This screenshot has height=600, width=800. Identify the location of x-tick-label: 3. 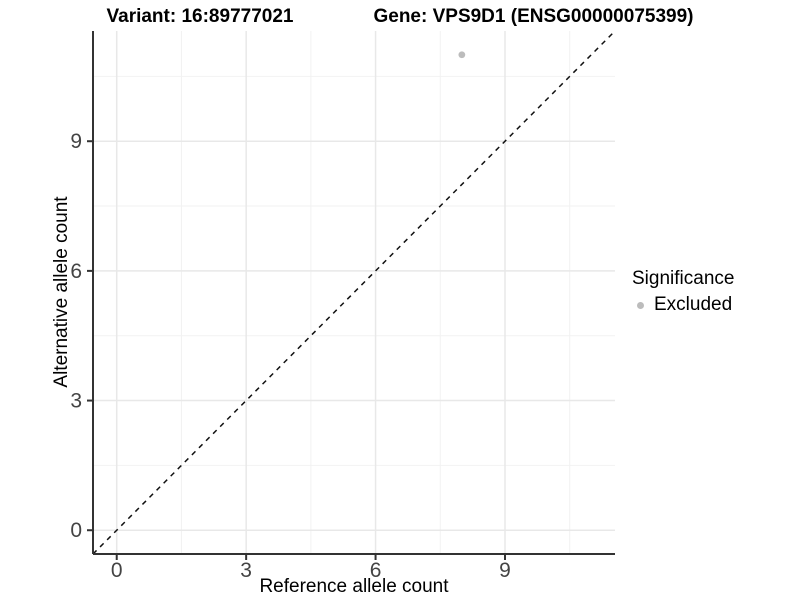
(246, 570).